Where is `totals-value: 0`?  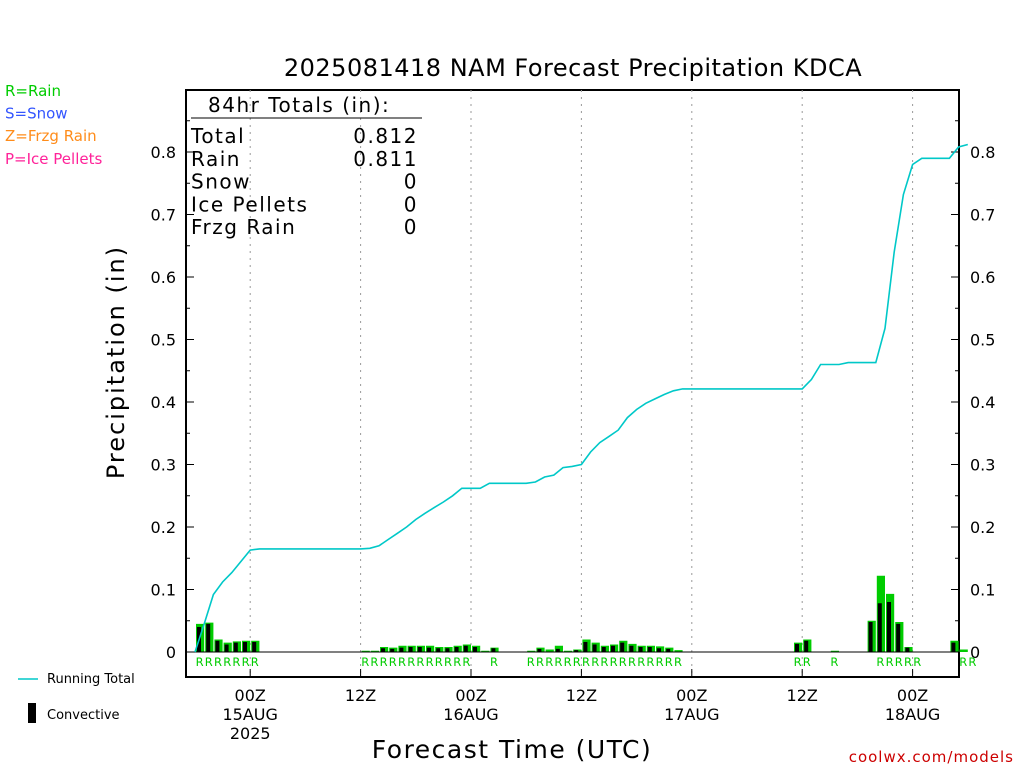
totals-value: 0 is located at coordinates (411, 227).